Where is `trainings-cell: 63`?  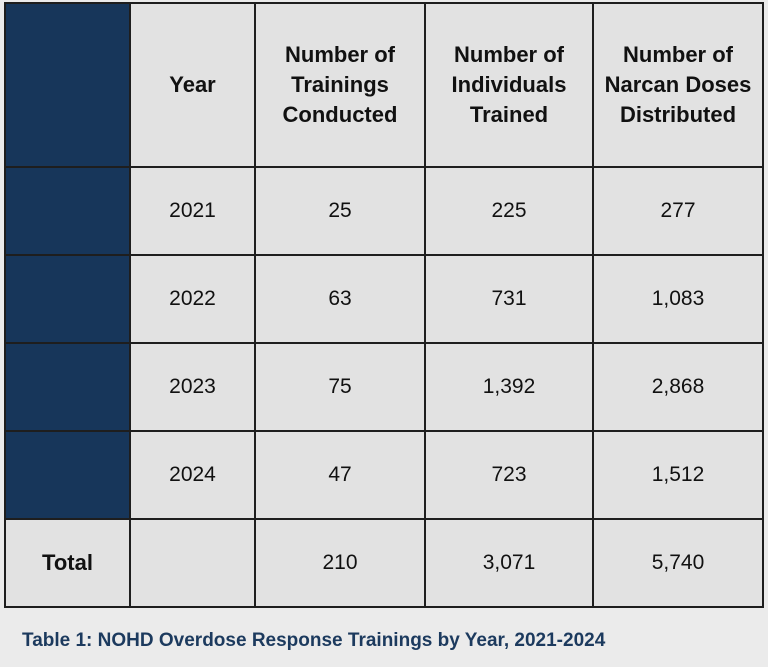
trainings-cell: 63 is located at coordinates (340, 299).